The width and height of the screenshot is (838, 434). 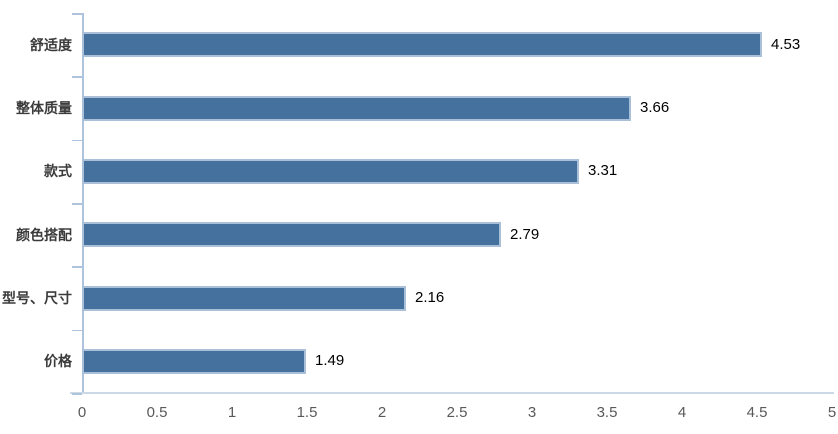 I want to click on x-axis-tick-label: 5, so click(x=832, y=412).